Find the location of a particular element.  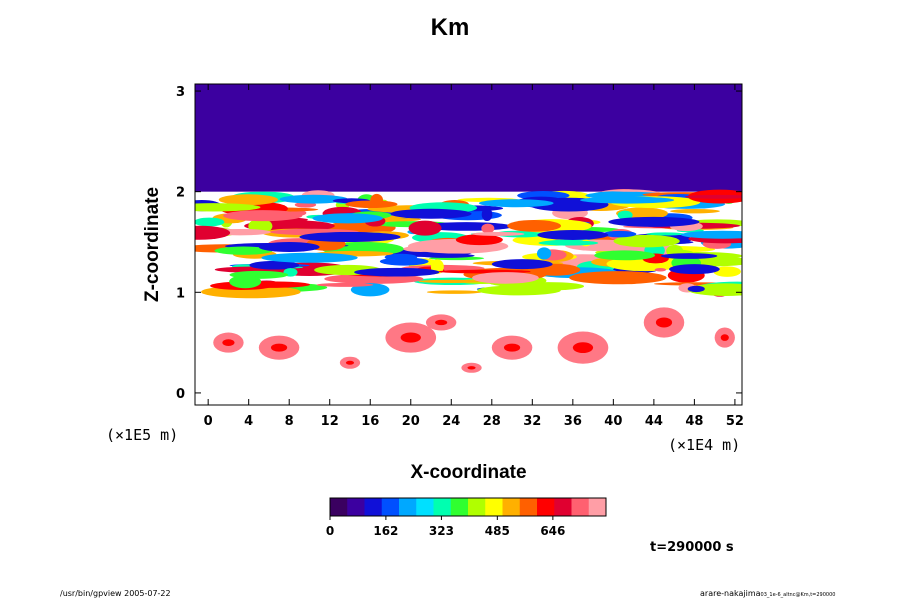

x-tick-label: 16 is located at coordinates (370, 421).